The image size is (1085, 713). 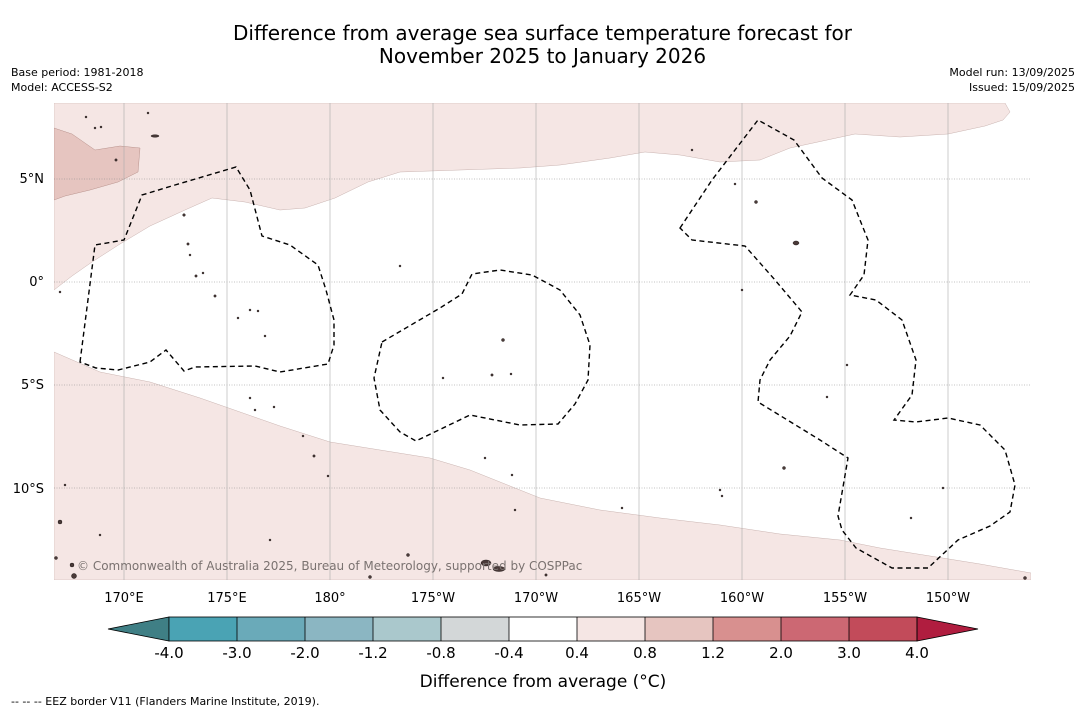 What do you see at coordinates (845, 598) in the screenshot?
I see `lon-label-155w: 155°W` at bounding box center [845, 598].